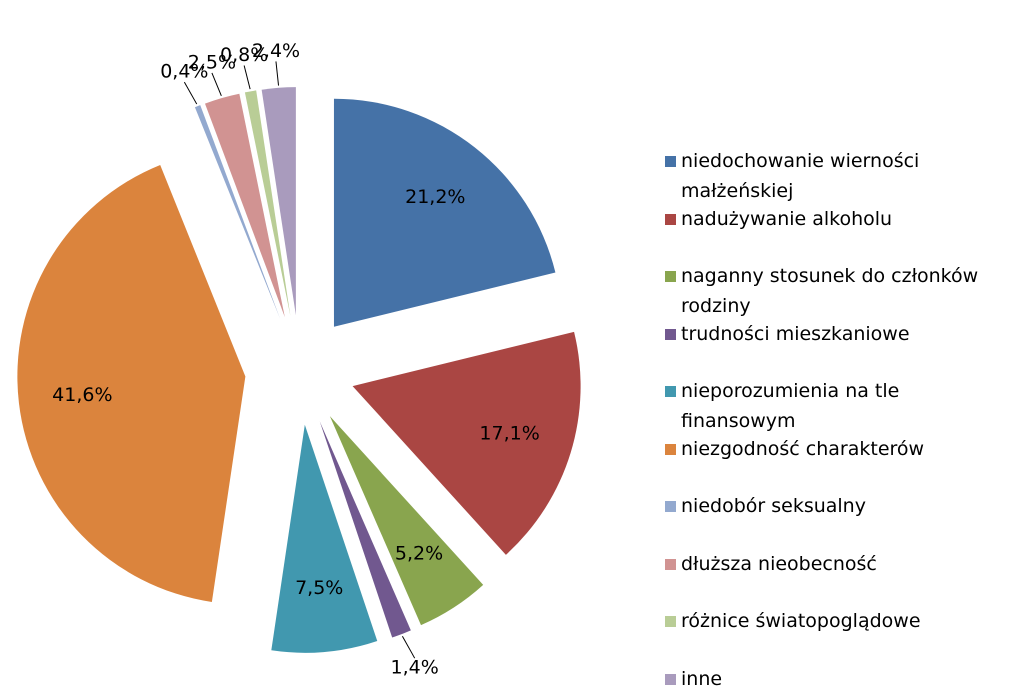 The image size is (1023, 690). What do you see at coordinates (82, 395) in the screenshot?
I see `data-label: 41,6%` at bounding box center [82, 395].